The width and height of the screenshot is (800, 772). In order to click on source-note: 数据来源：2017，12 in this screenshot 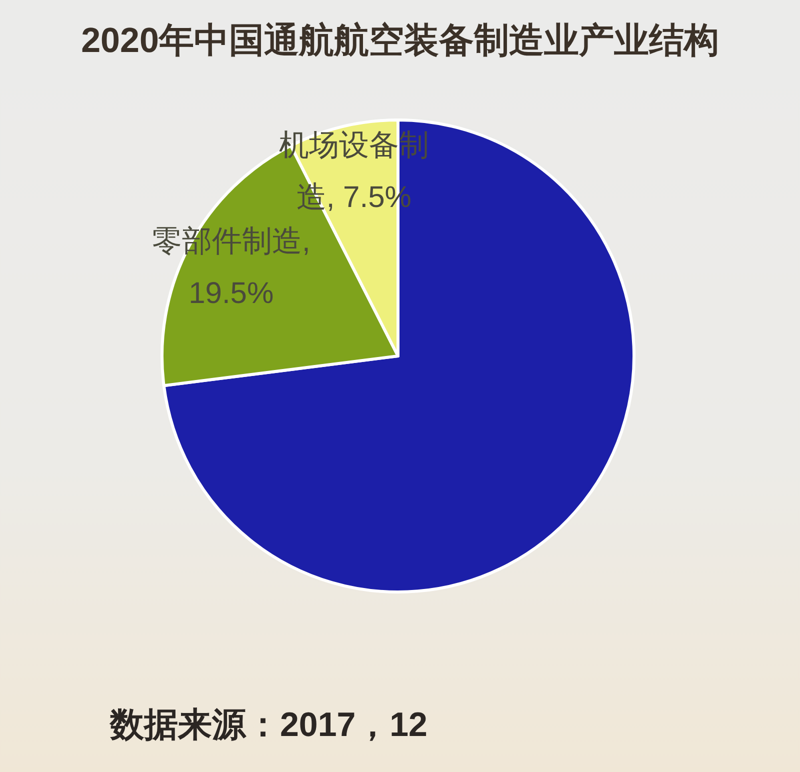, I will do `click(268, 725)`.